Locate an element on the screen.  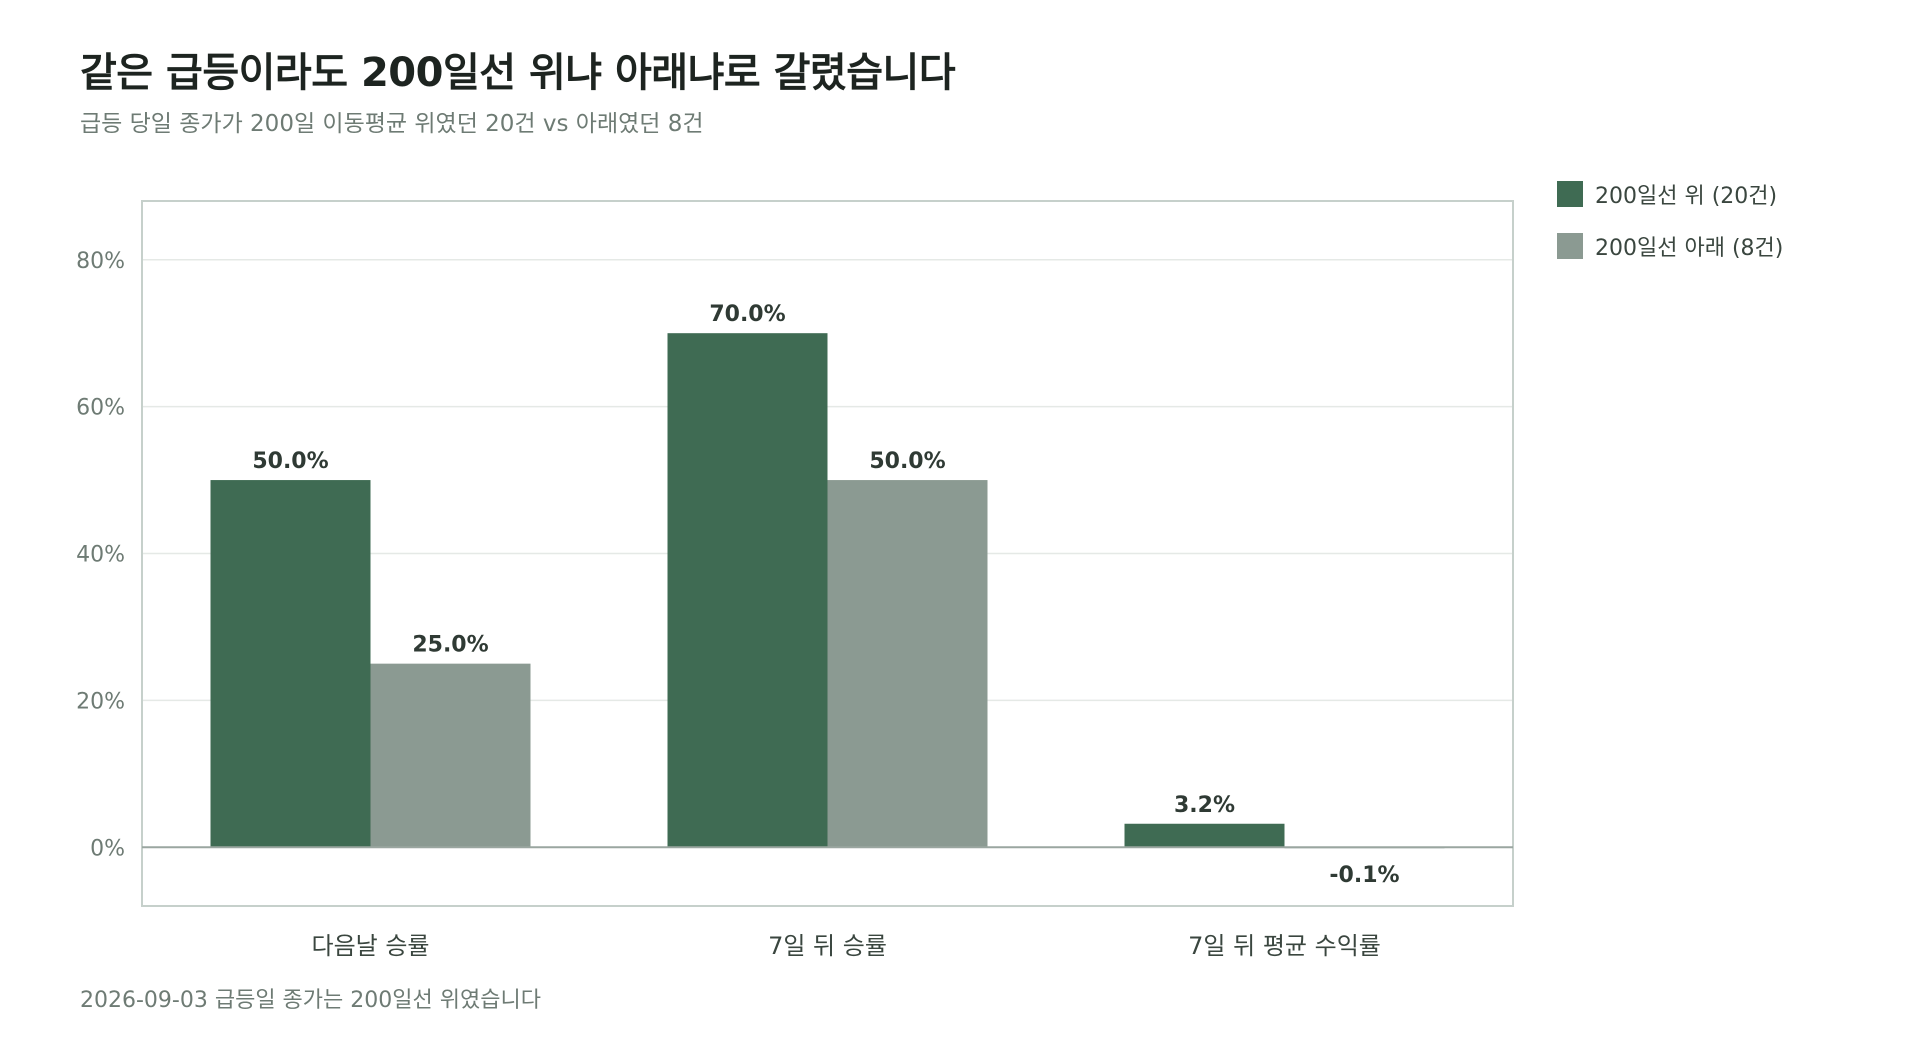
legend: 200일선 위 (20건) 200일선 아래 (8건) is located at coordinates (1670, 232).